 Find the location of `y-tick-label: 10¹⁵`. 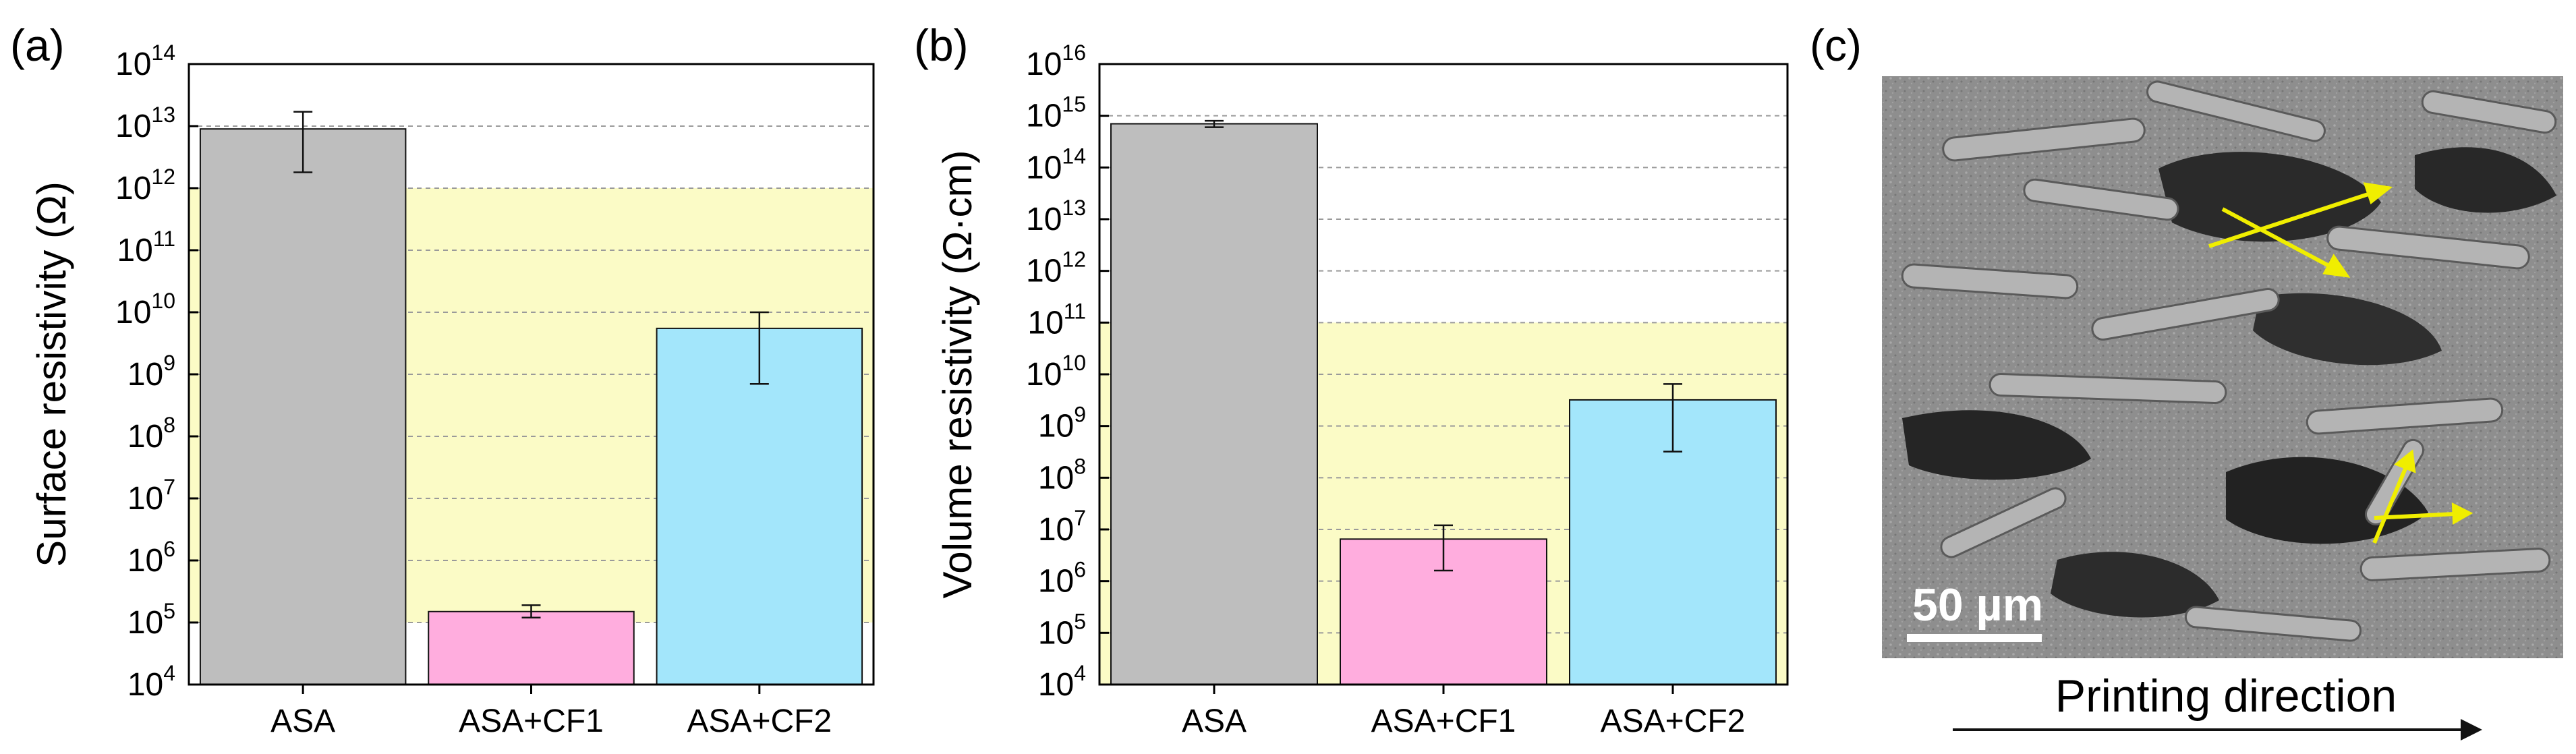

y-tick-label: 10¹⁵ is located at coordinates (1056, 113).